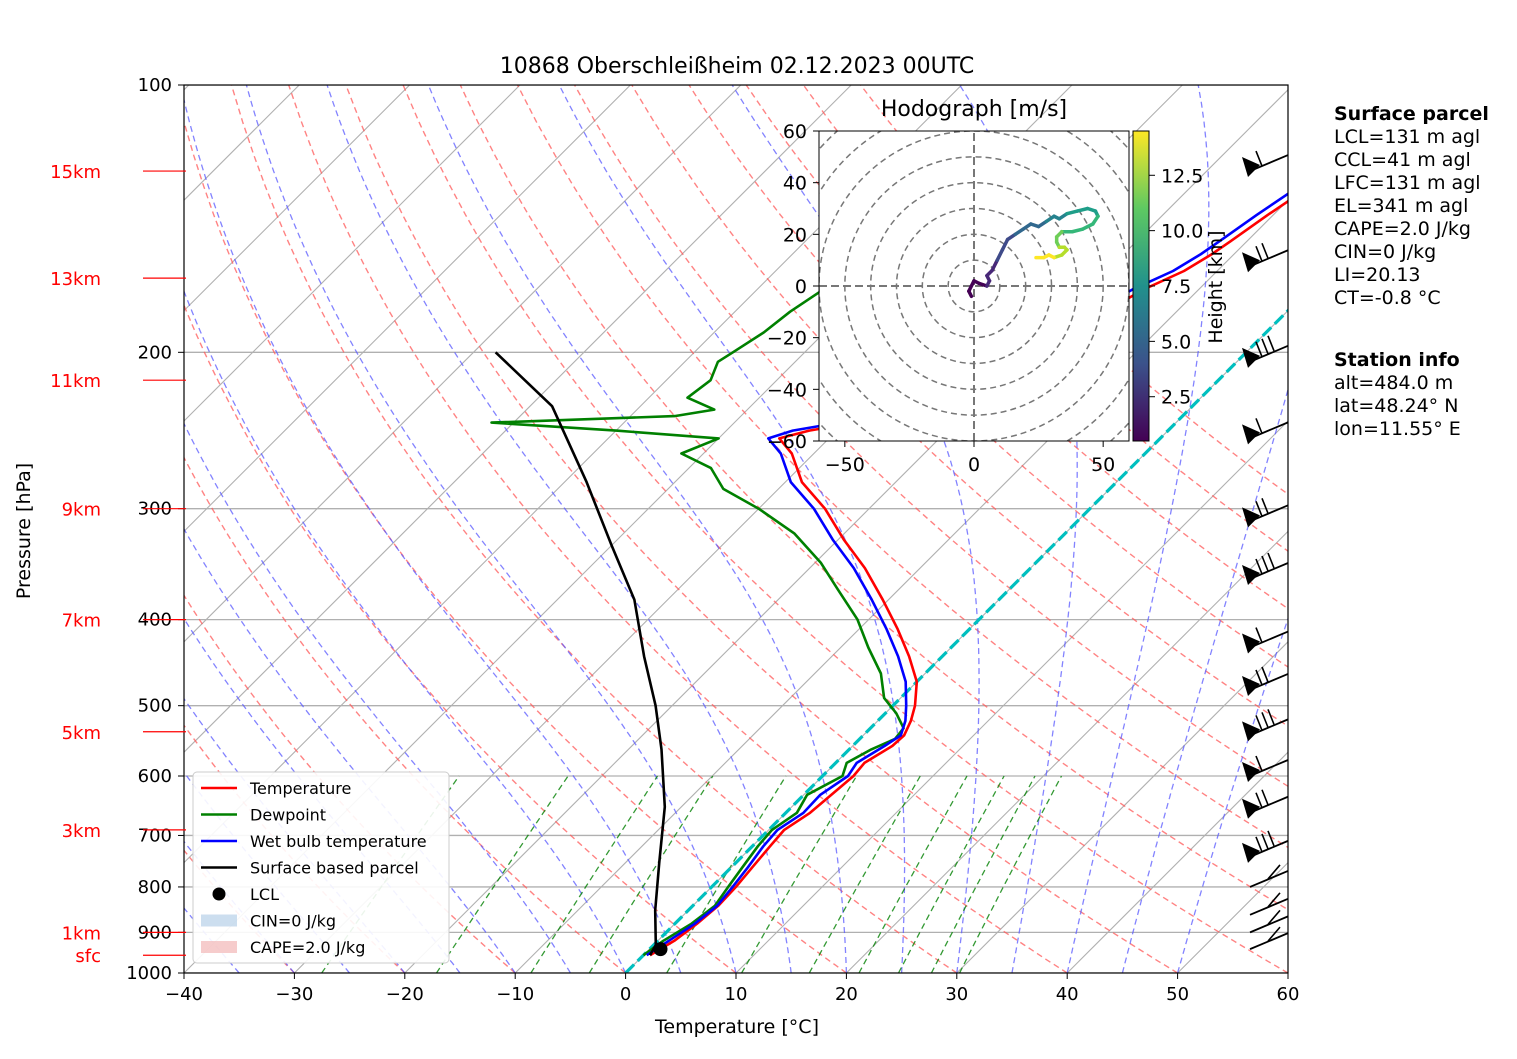  Describe the element at coordinates (75, 279) in the screenshot. I see `height-label: 13km` at that location.